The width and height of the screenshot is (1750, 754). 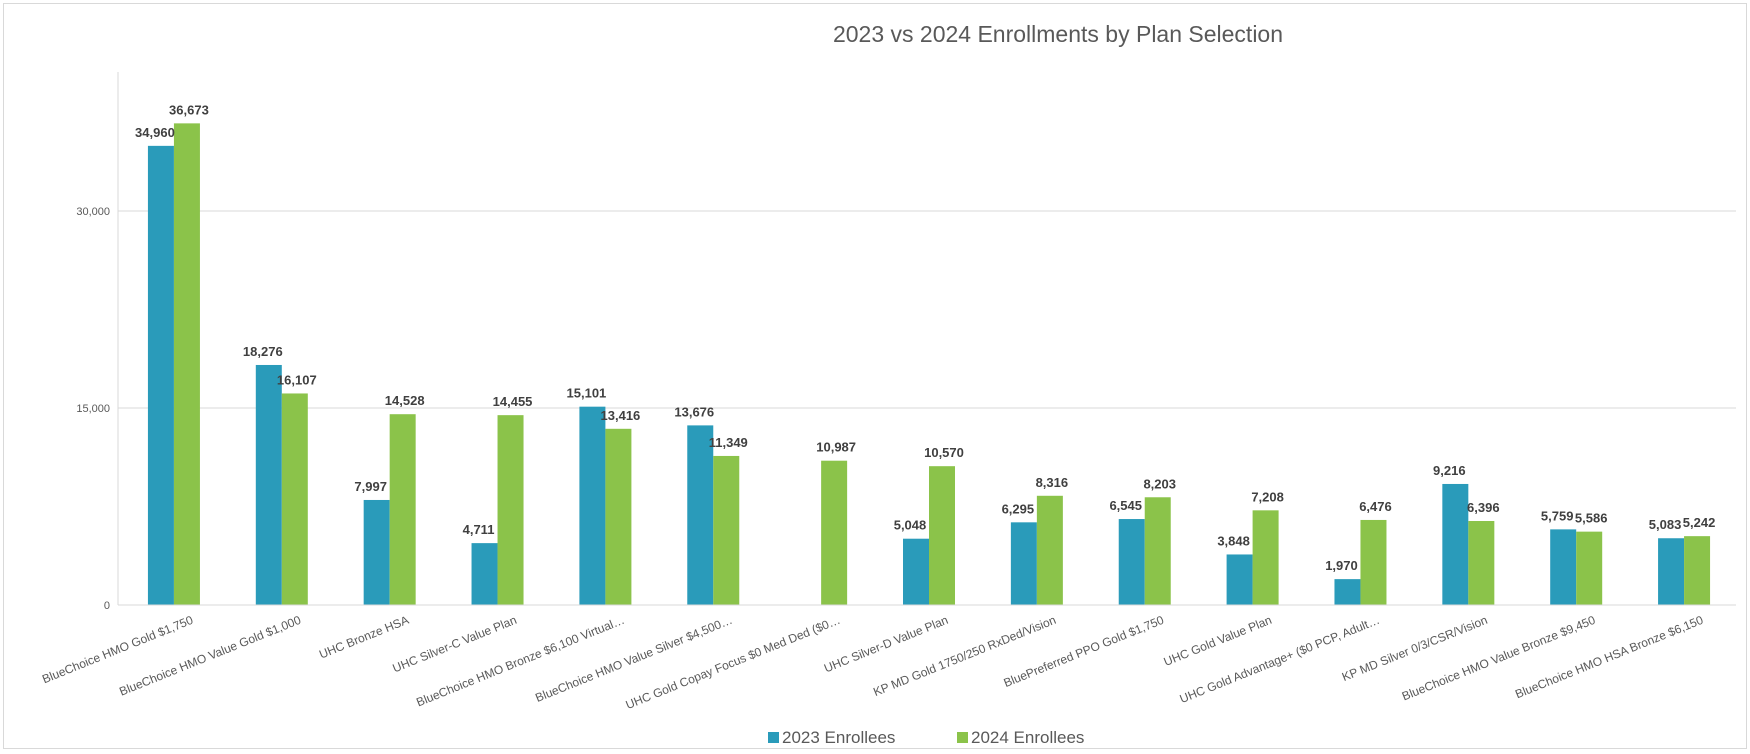 I want to click on x-tick-label: BlueChoice HMO Value Gold $1,000, so click(x=210, y=656).